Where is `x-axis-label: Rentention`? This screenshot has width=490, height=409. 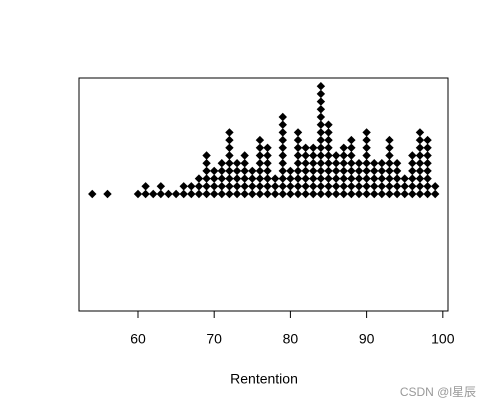
x-axis-label: Rentention is located at coordinates (264, 379).